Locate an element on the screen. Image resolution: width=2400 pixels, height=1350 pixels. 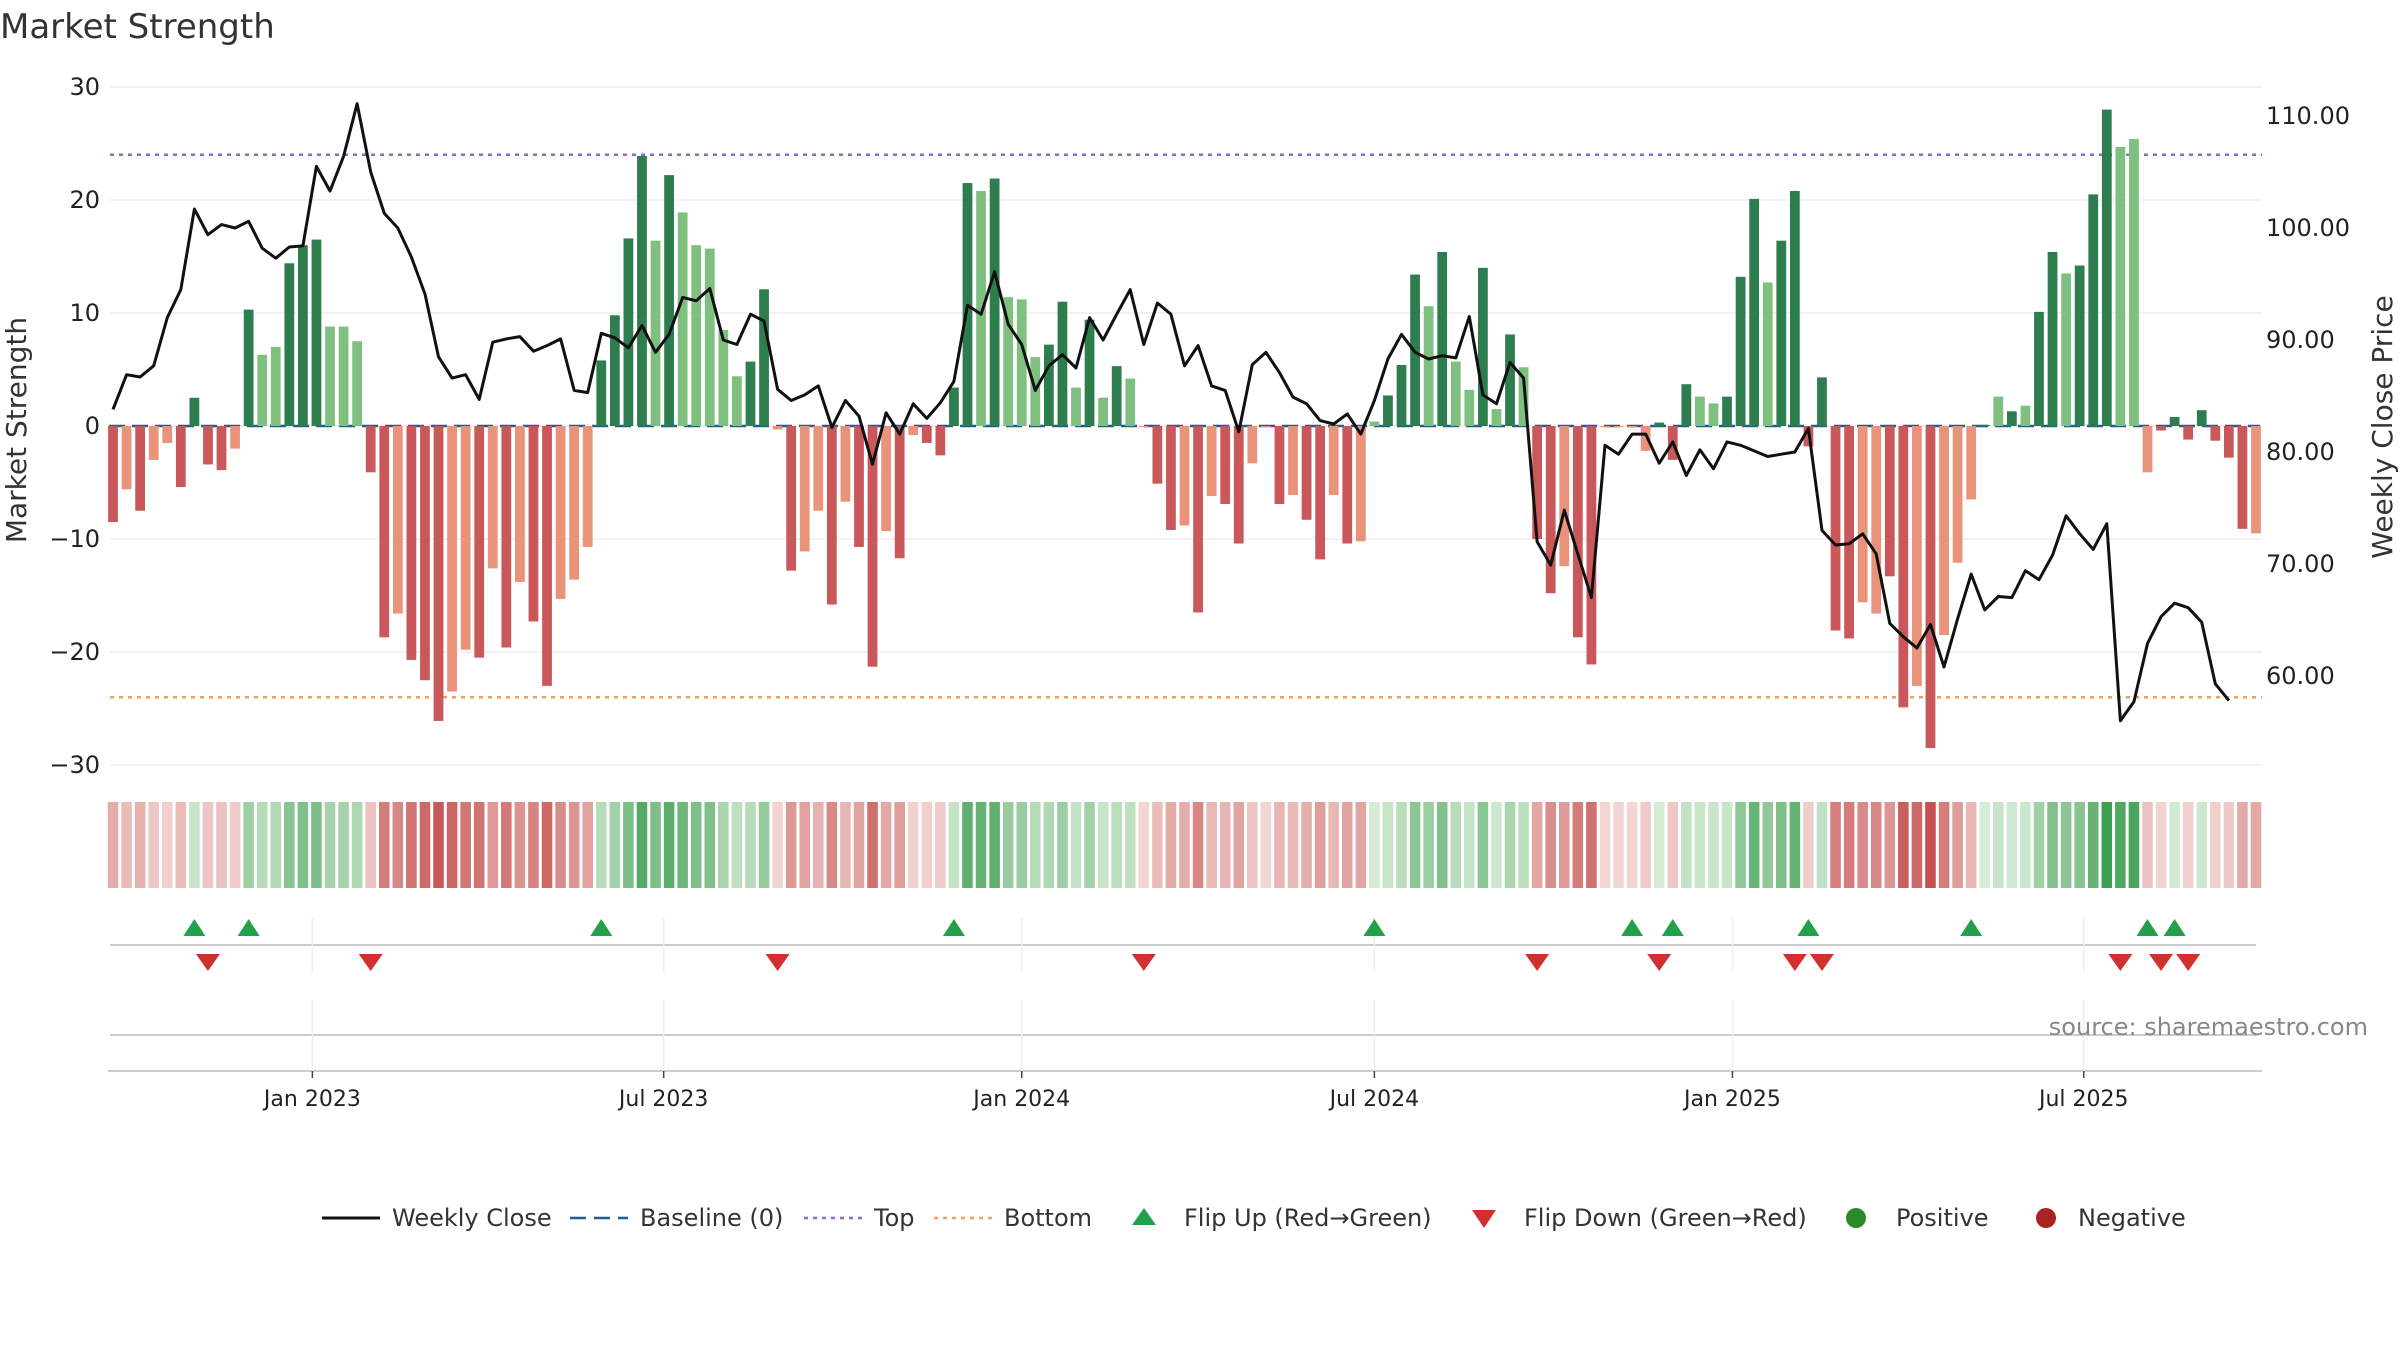
legend-item-flip-up: Flip Up (Red→Green) is located at coordinates (1282, 1218).